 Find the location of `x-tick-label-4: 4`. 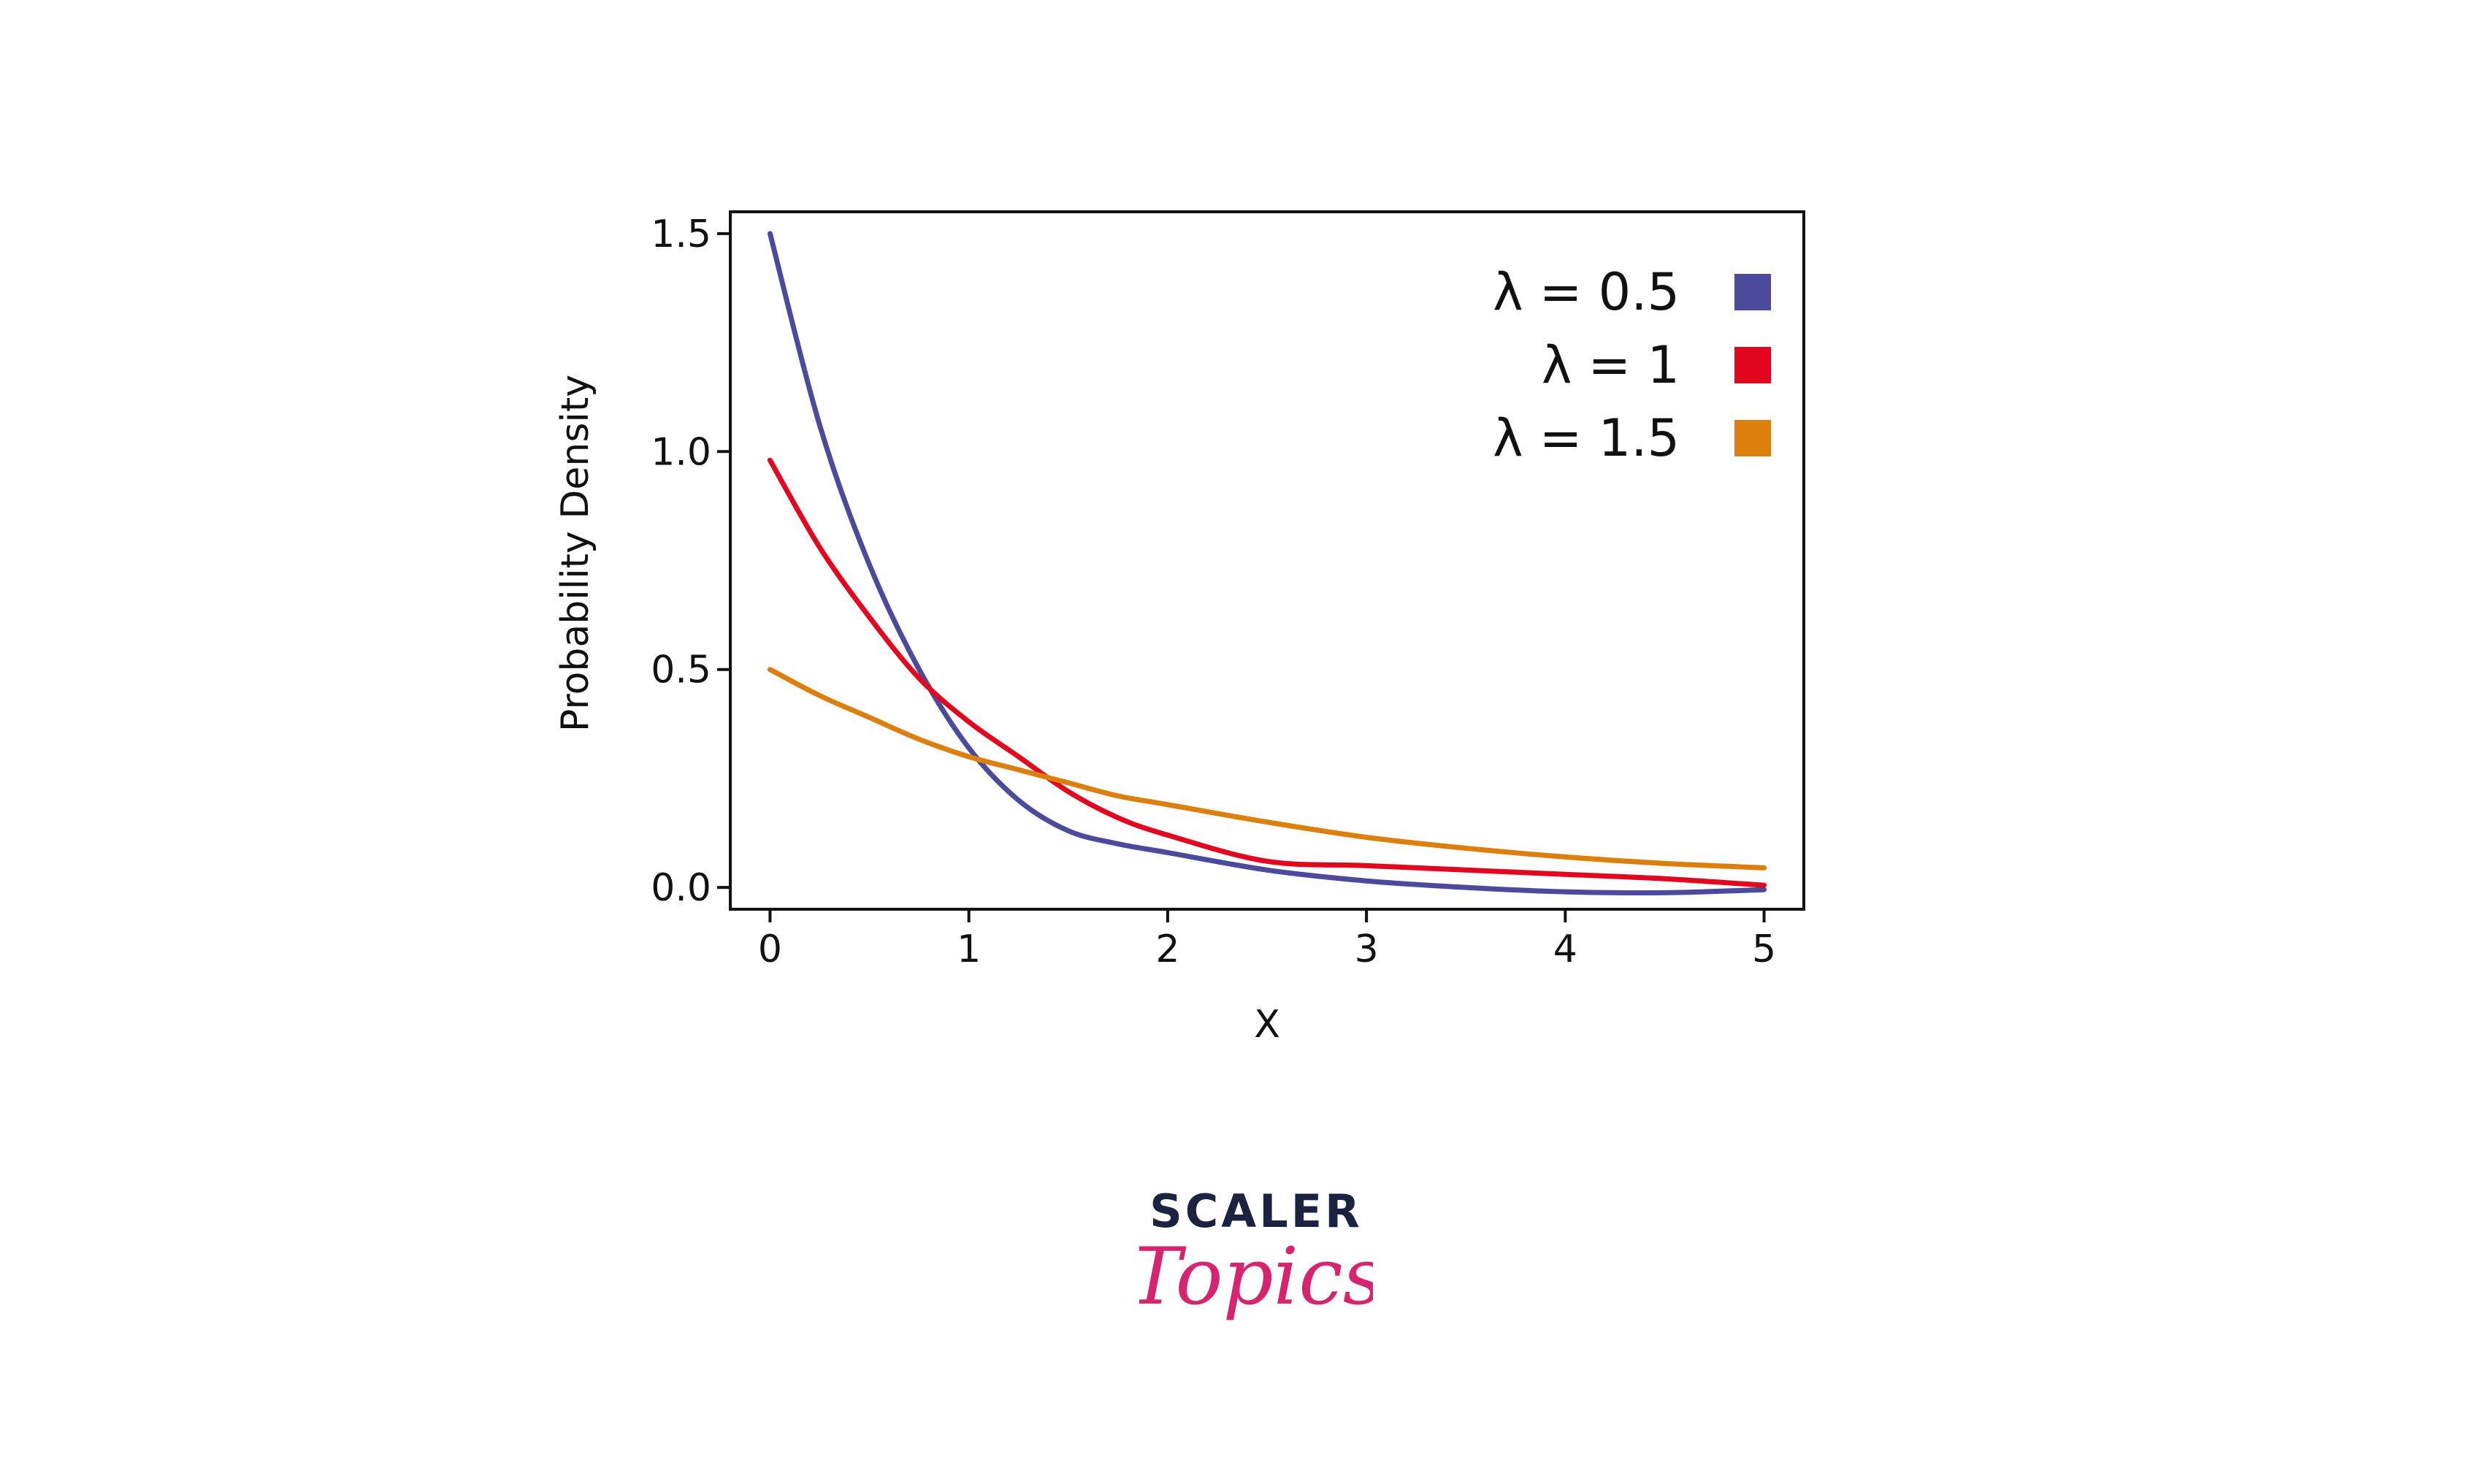

x-tick-label-4: 4 is located at coordinates (1565, 950).